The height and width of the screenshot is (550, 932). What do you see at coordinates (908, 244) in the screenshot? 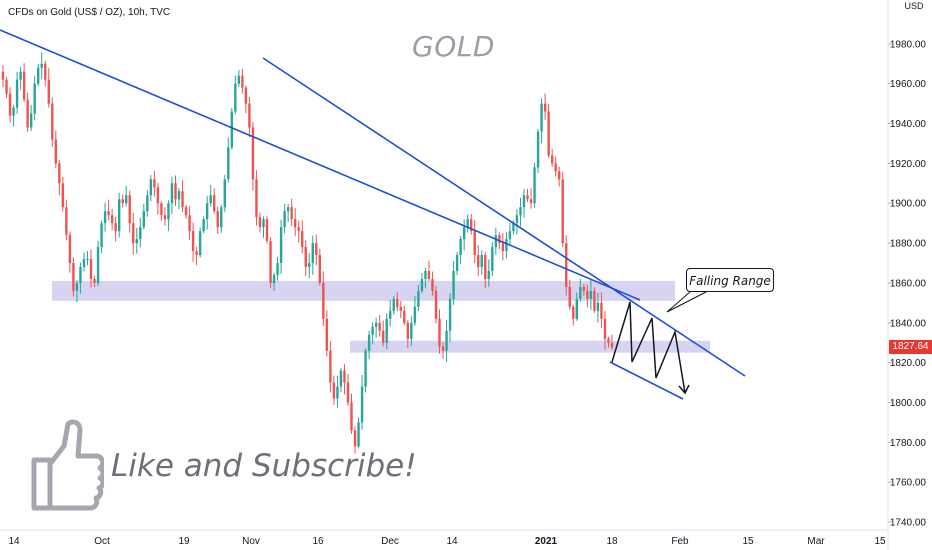
I see `y-tick-label: 1880.00` at bounding box center [908, 244].